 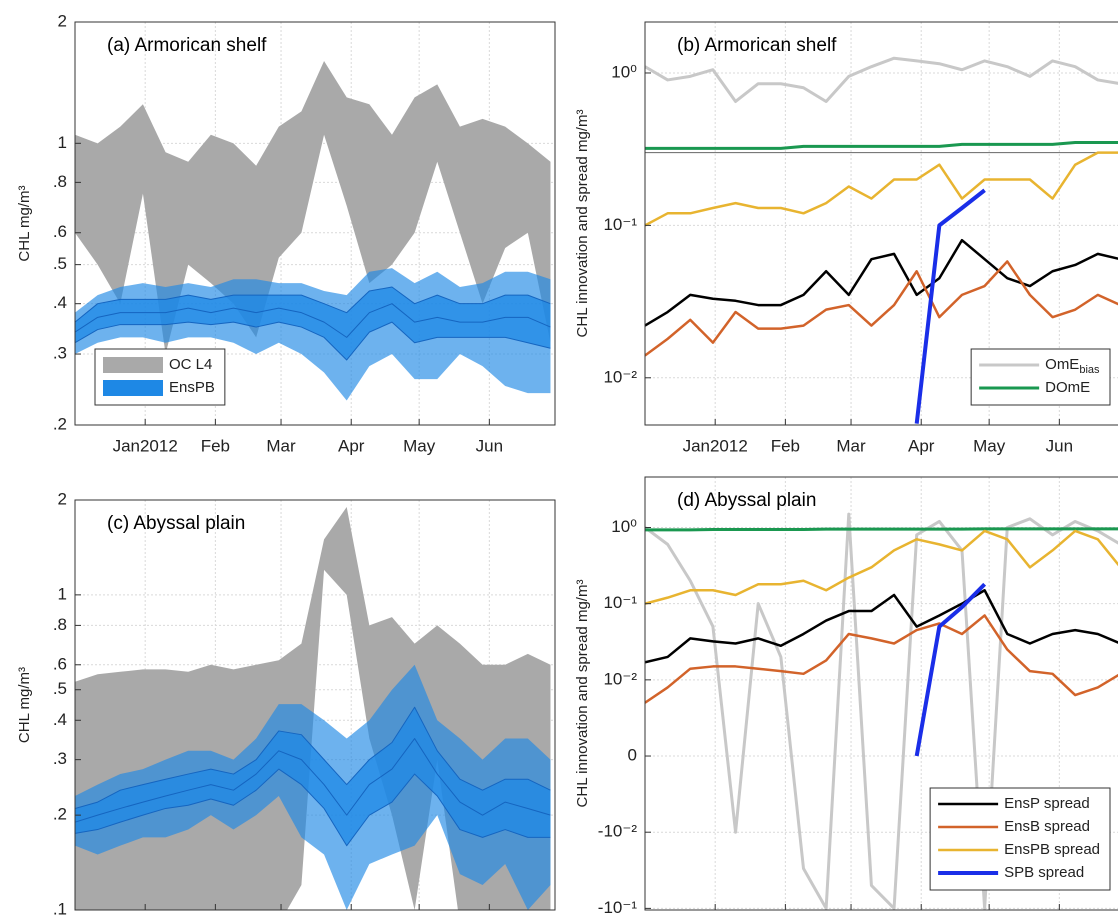 What do you see at coordinates (632, 755) in the screenshot?
I see `y-tick-label: 0` at bounding box center [632, 755].